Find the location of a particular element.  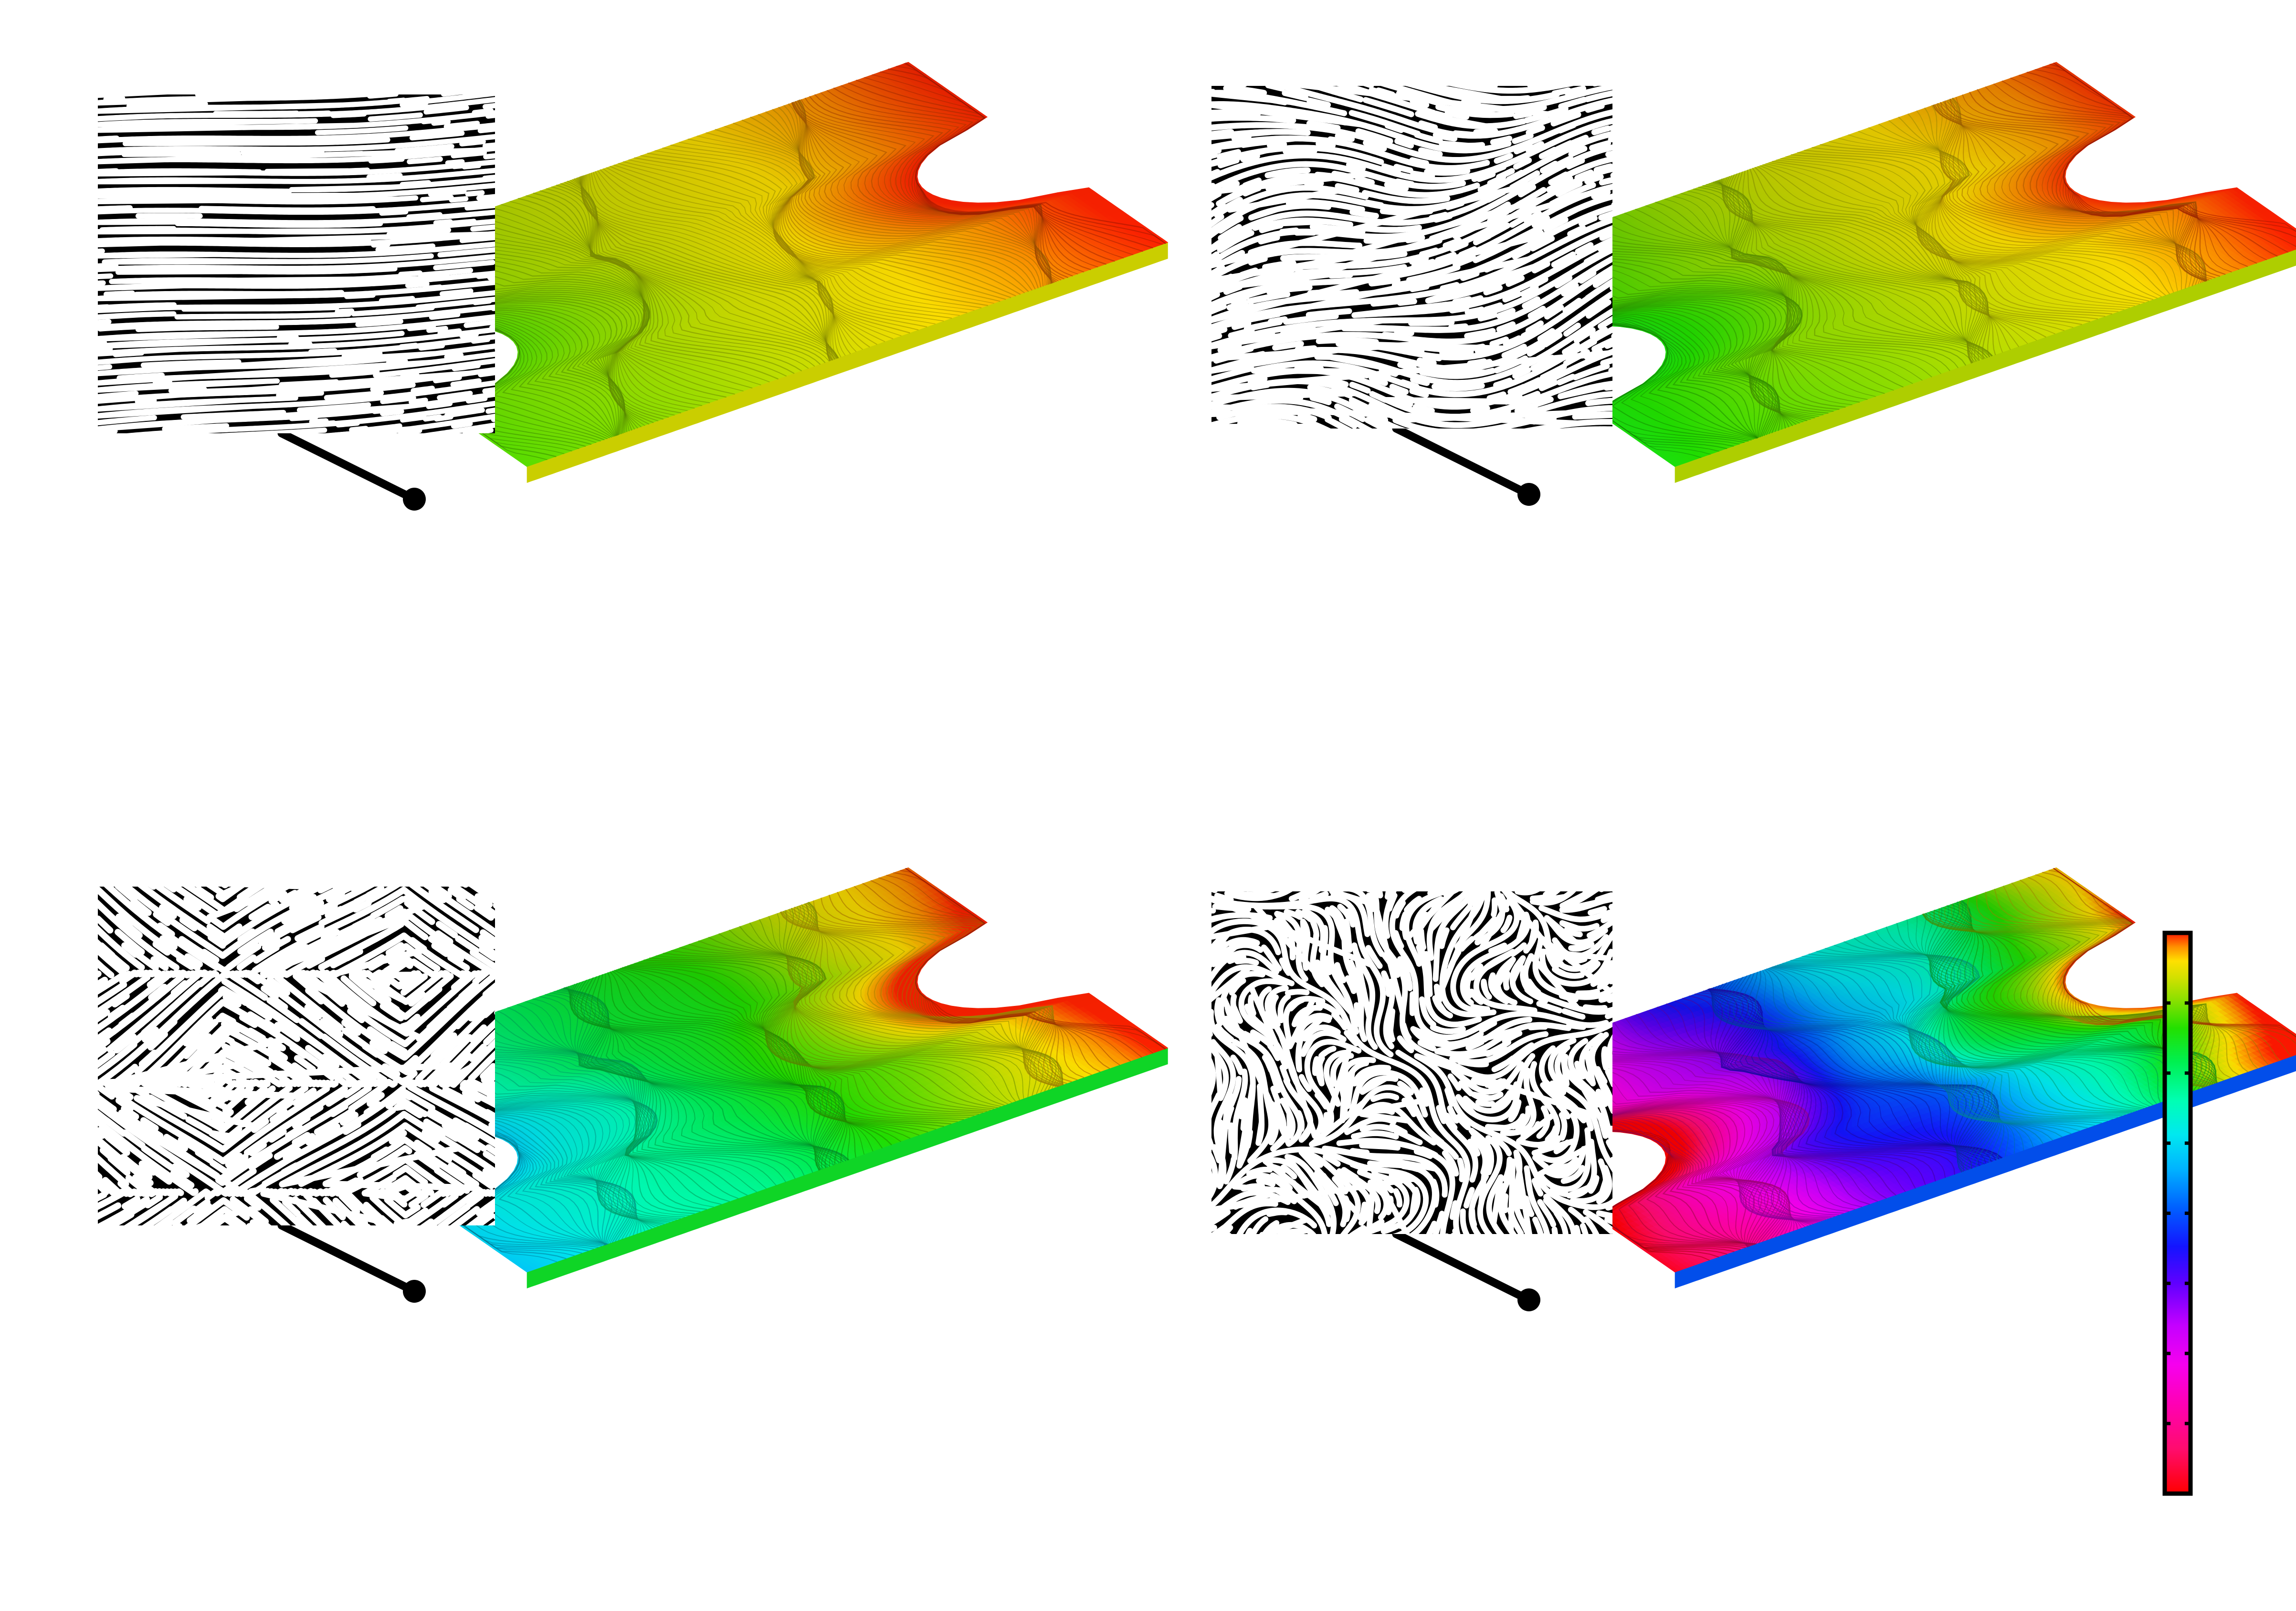

inset-2-microstructure is located at coordinates (1412, 257).